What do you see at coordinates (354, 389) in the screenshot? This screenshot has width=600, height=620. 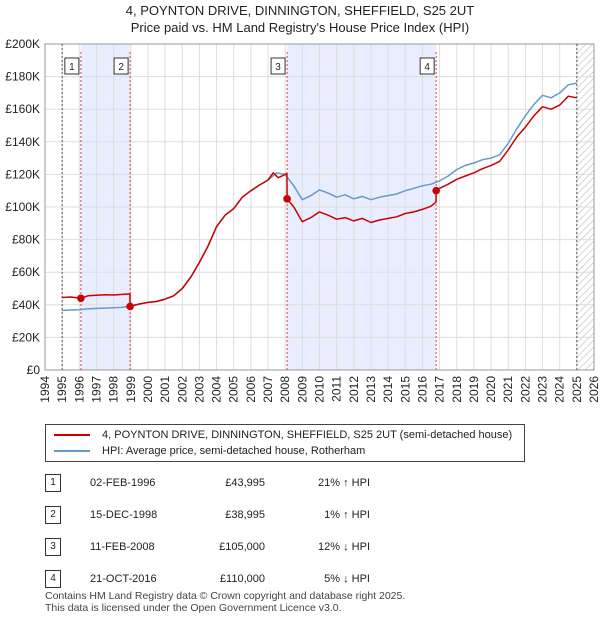 I see `x-tick-label: 2012` at bounding box center [354, 389].